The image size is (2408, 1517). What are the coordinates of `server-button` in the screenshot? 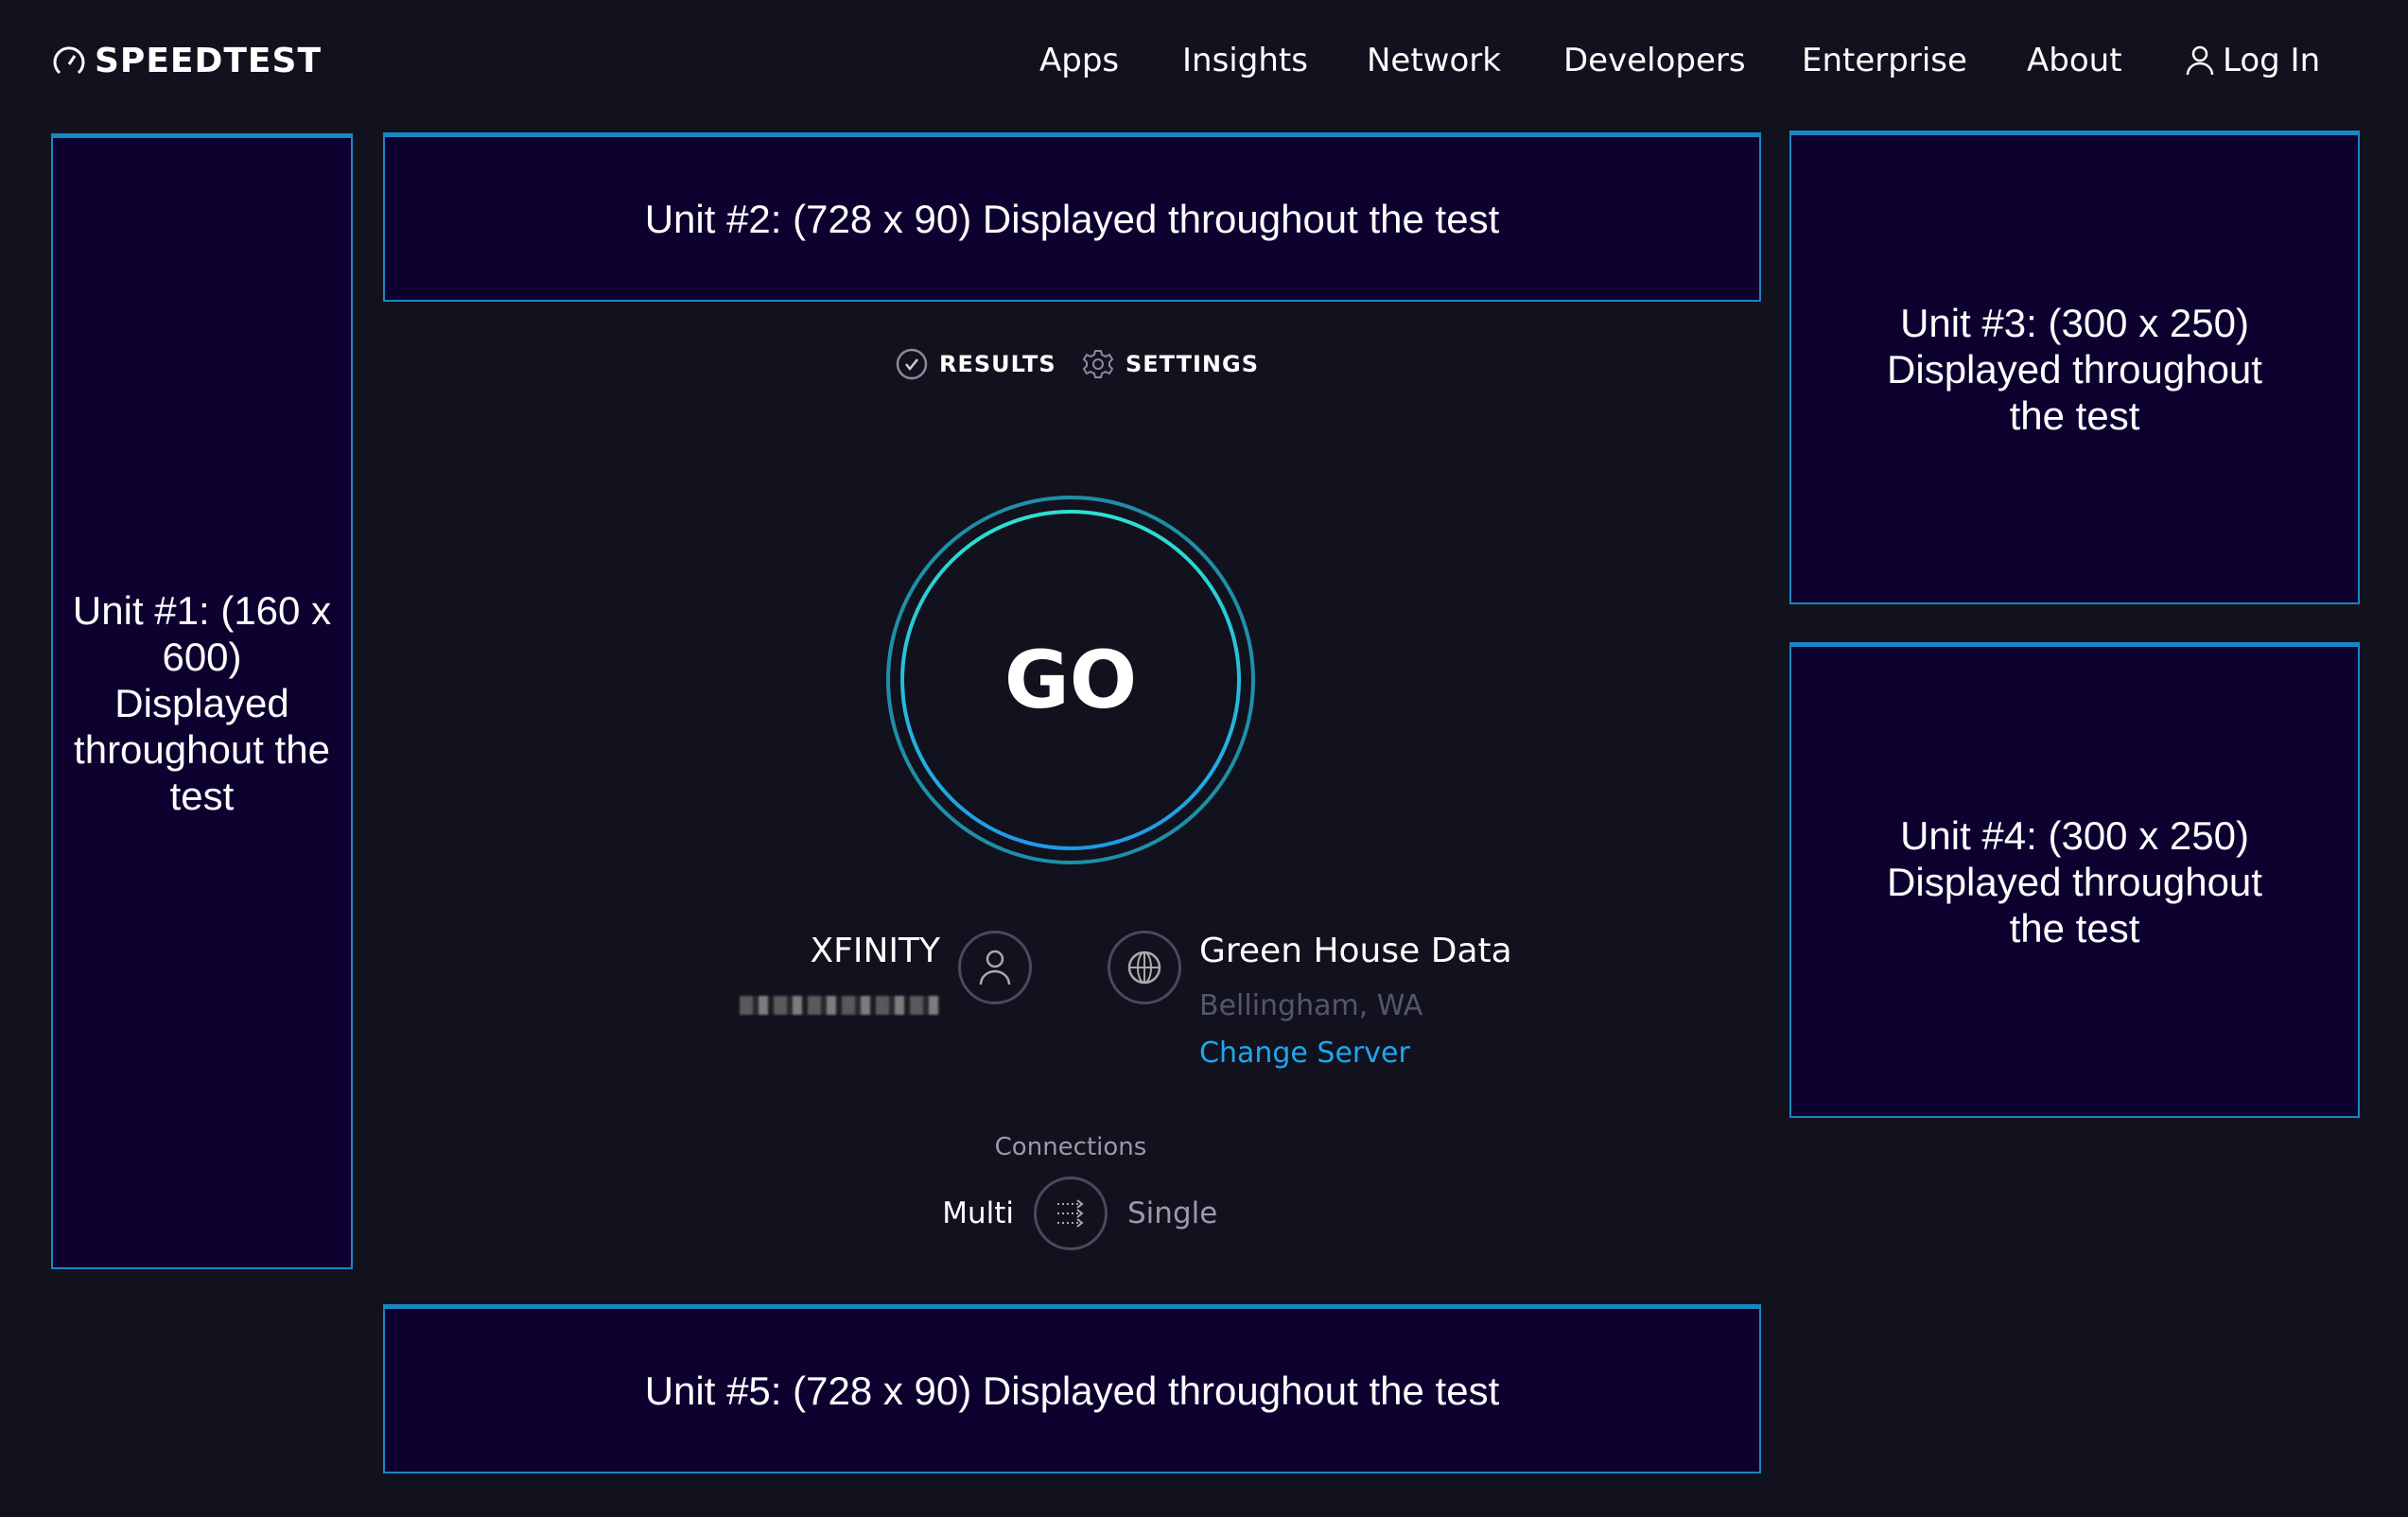 It's located at (1145, 968).